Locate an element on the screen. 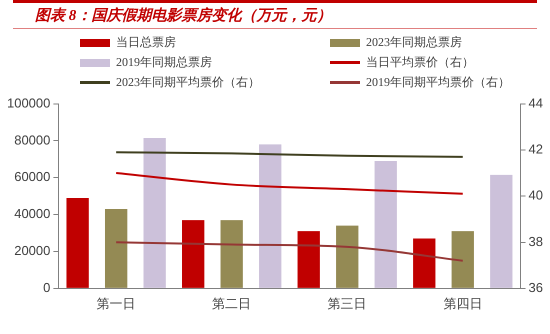 Image resolution: width=550 pixels, height=334 pixels. y2-tick-label: 44 is located at coordinates (536, 102).